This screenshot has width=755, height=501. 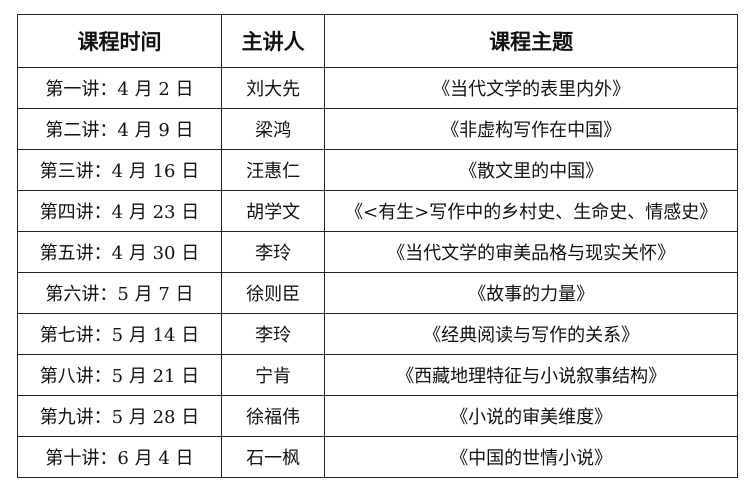 I want to click on course-time-cell: 第六讲：5 月 7 日, so click(x=119, y=293).